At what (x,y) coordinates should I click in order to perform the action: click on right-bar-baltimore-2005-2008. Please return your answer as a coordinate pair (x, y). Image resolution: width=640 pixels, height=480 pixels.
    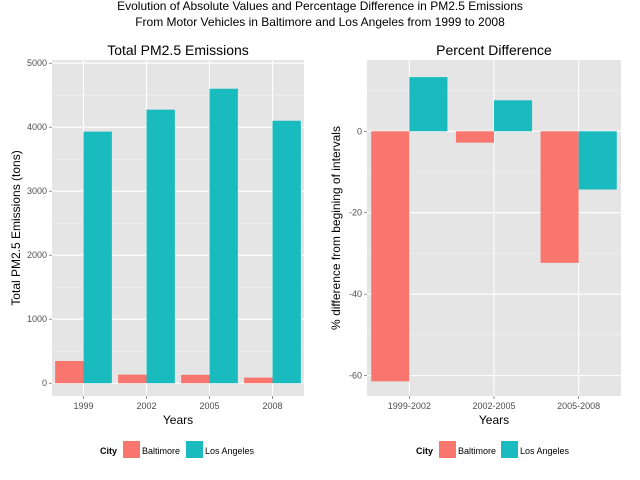
    Looking at the image, I should click on (559, 197).